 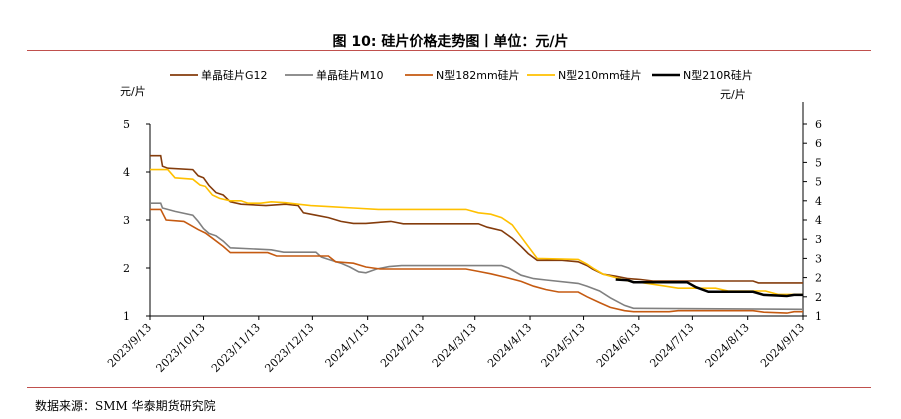 What do you see at coordinates (402, 345) in the screenshot?
I see `x-tick-label: 2024/2/13` at bounding box center [402, 345].